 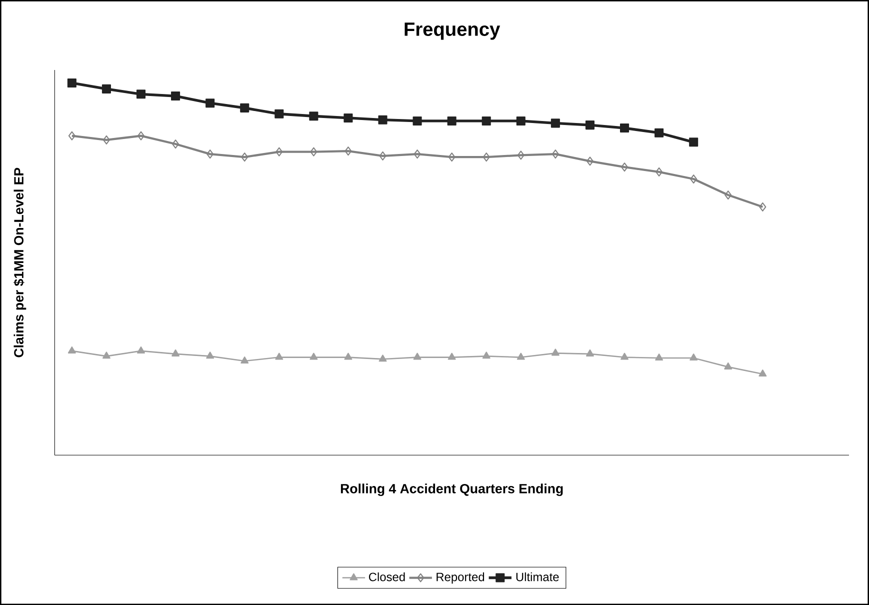 I want to click on legend-label: Closed, so click(x=386, y=577).